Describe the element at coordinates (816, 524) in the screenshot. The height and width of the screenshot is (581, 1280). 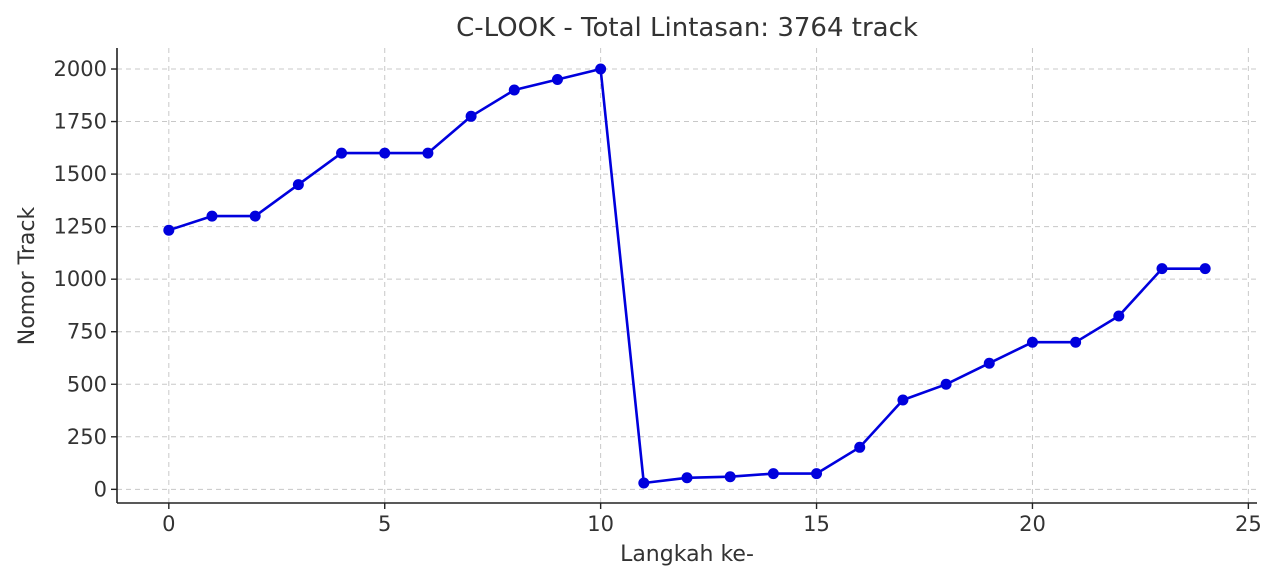
I see `x-tick-label: 15` at that location.